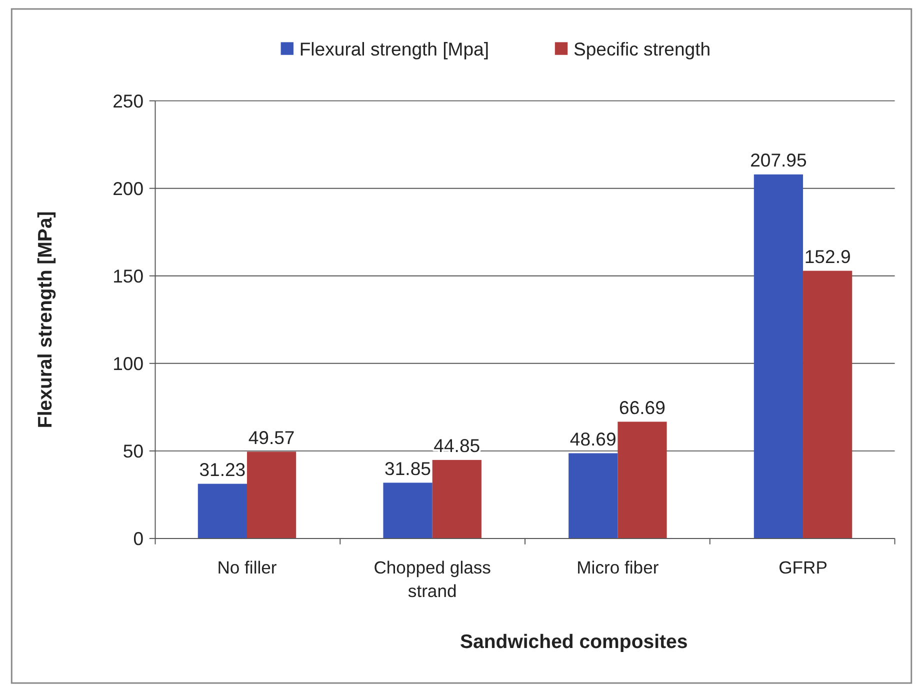  I want to click on y-tick-label: 100, so click(128, 363).